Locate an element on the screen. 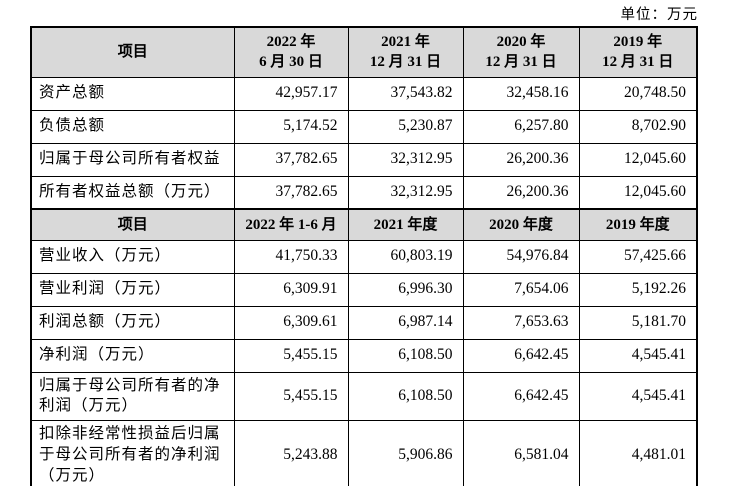 The height and width of the screenshot is (486, 731). row-value: 5,174.52 is located at coordinates (291, 126).